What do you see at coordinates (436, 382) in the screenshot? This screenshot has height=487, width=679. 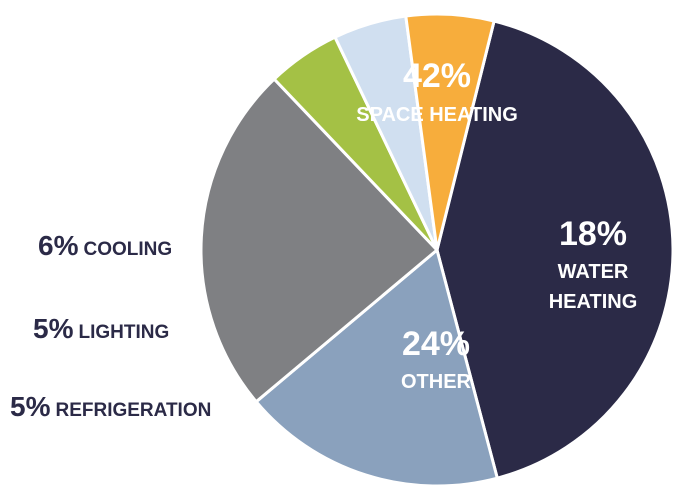 I see `slice-label-other: OTHER` at bounding box center [436, 382].